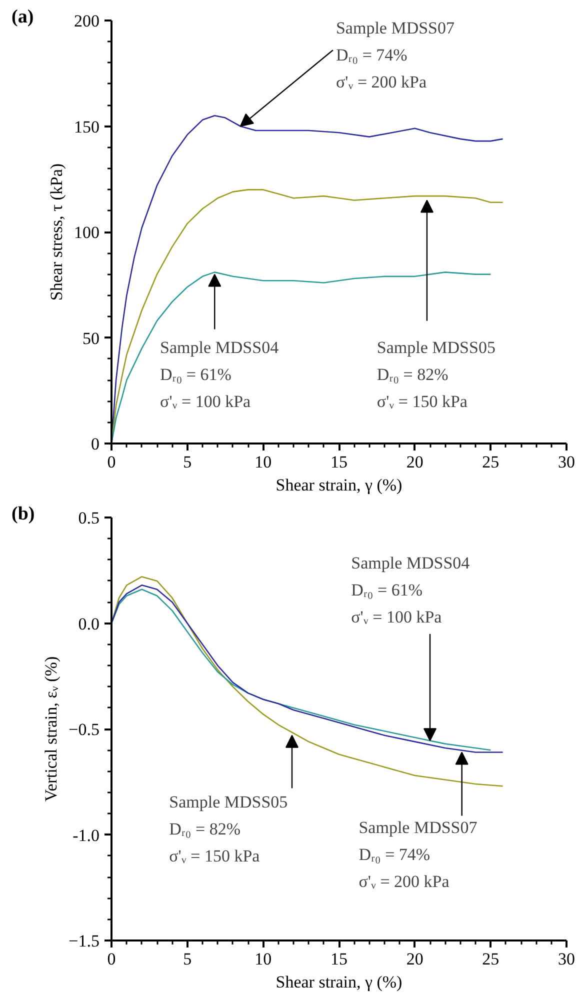 The height and width of the screenshot is (994, 583). What do you see at coordinates (86, 835) in the screenshot?
I see `y-tick-label: -1.0` at bounding box center [86, 835].